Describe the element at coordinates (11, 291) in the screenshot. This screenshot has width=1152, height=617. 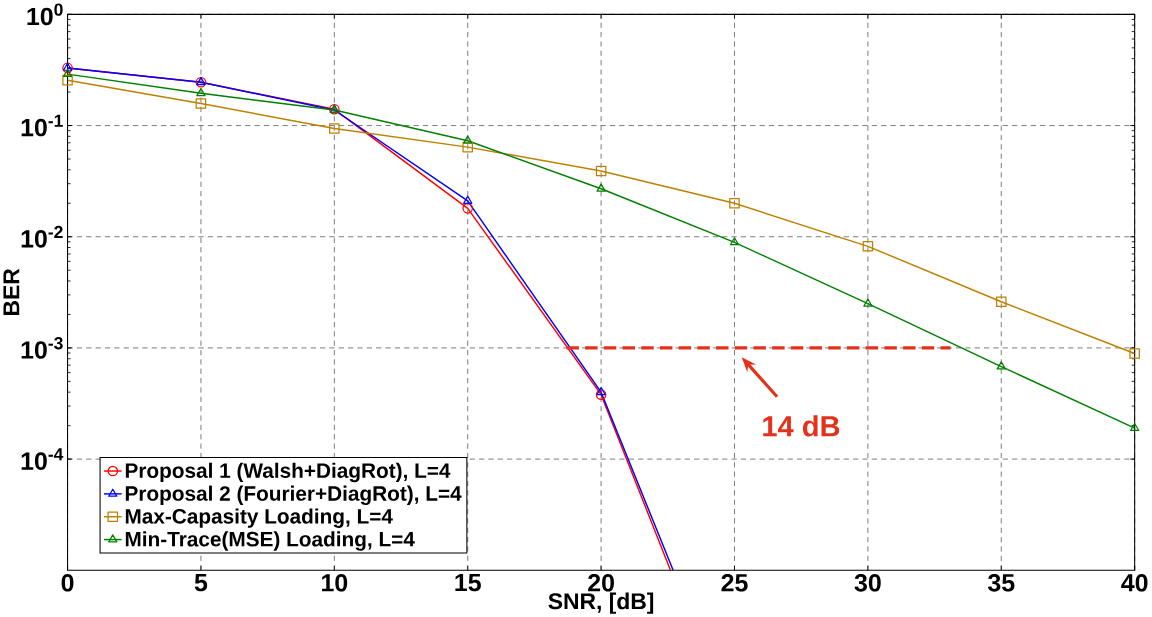
I see `y-axis-title: BER` at that location.